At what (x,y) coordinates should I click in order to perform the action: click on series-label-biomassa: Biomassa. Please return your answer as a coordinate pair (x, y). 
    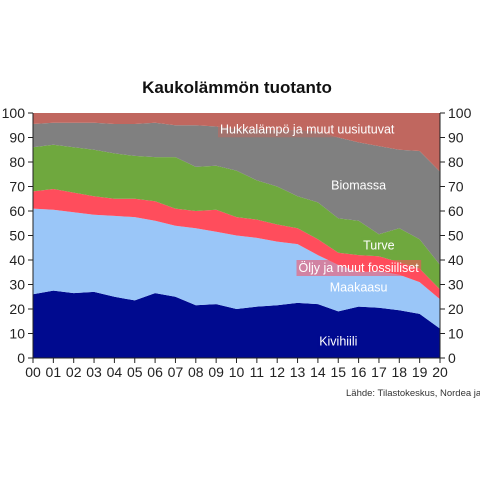
    Looking at the image, I should click on (358, 186).